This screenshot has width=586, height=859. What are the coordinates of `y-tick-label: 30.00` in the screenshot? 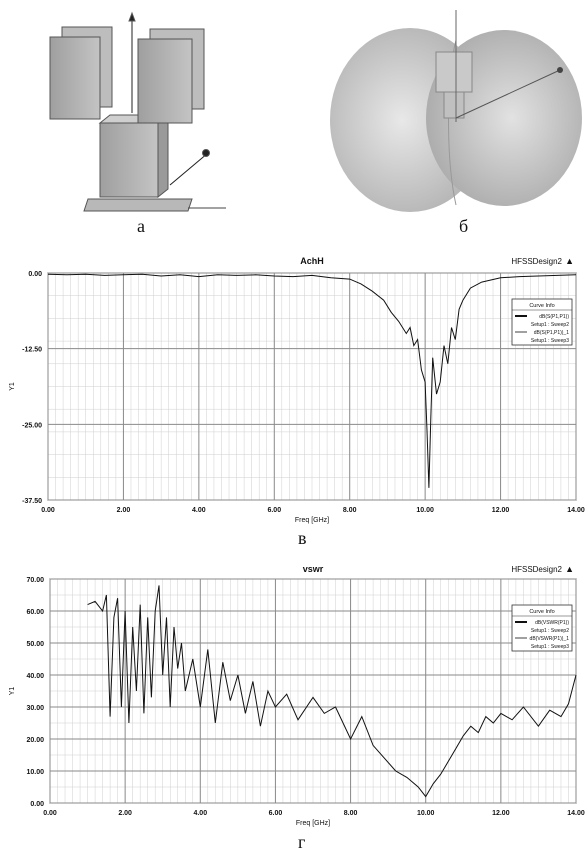 It's located at (35, 708).